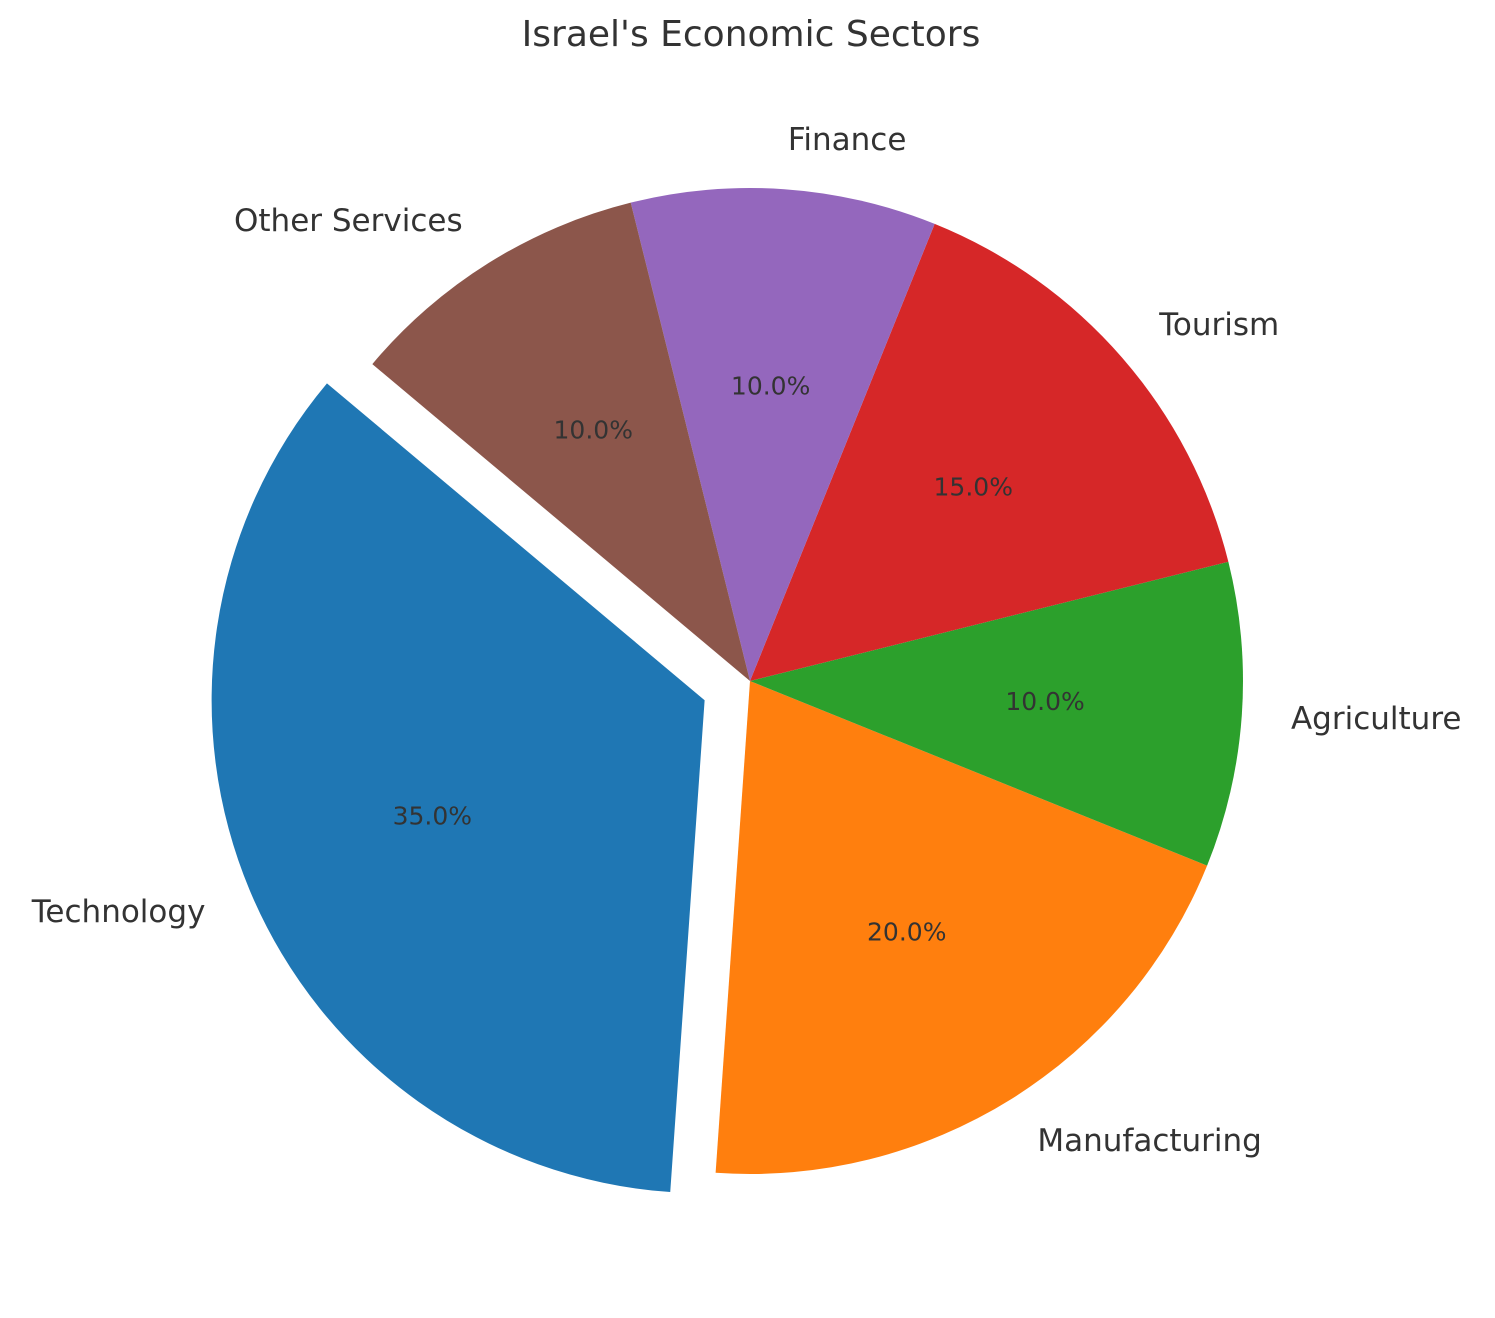  What do you see at coordinates (432, 815) in the screenshot?
I see `pct-label-technology: 35.0%` at bounding box center [432, 815].